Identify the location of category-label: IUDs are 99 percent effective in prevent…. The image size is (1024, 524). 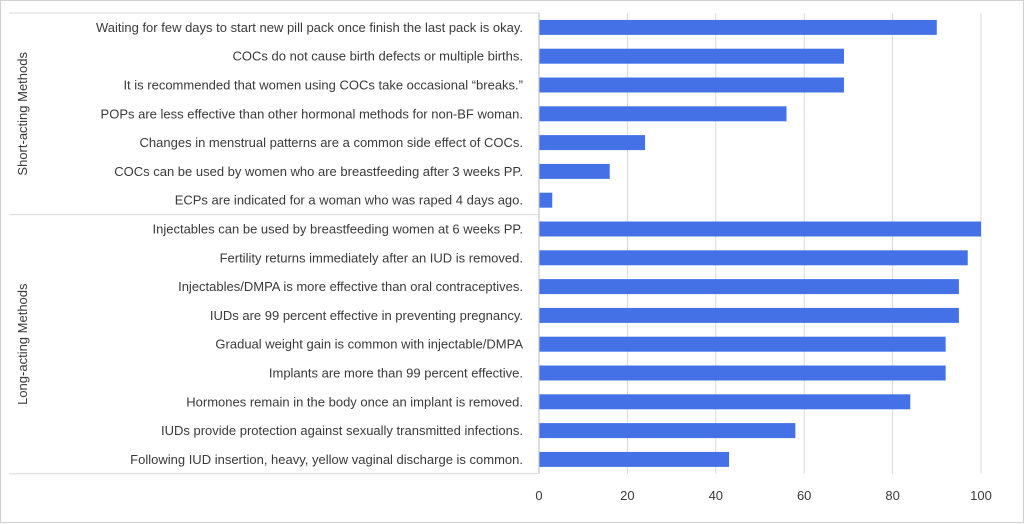
(366, 315).